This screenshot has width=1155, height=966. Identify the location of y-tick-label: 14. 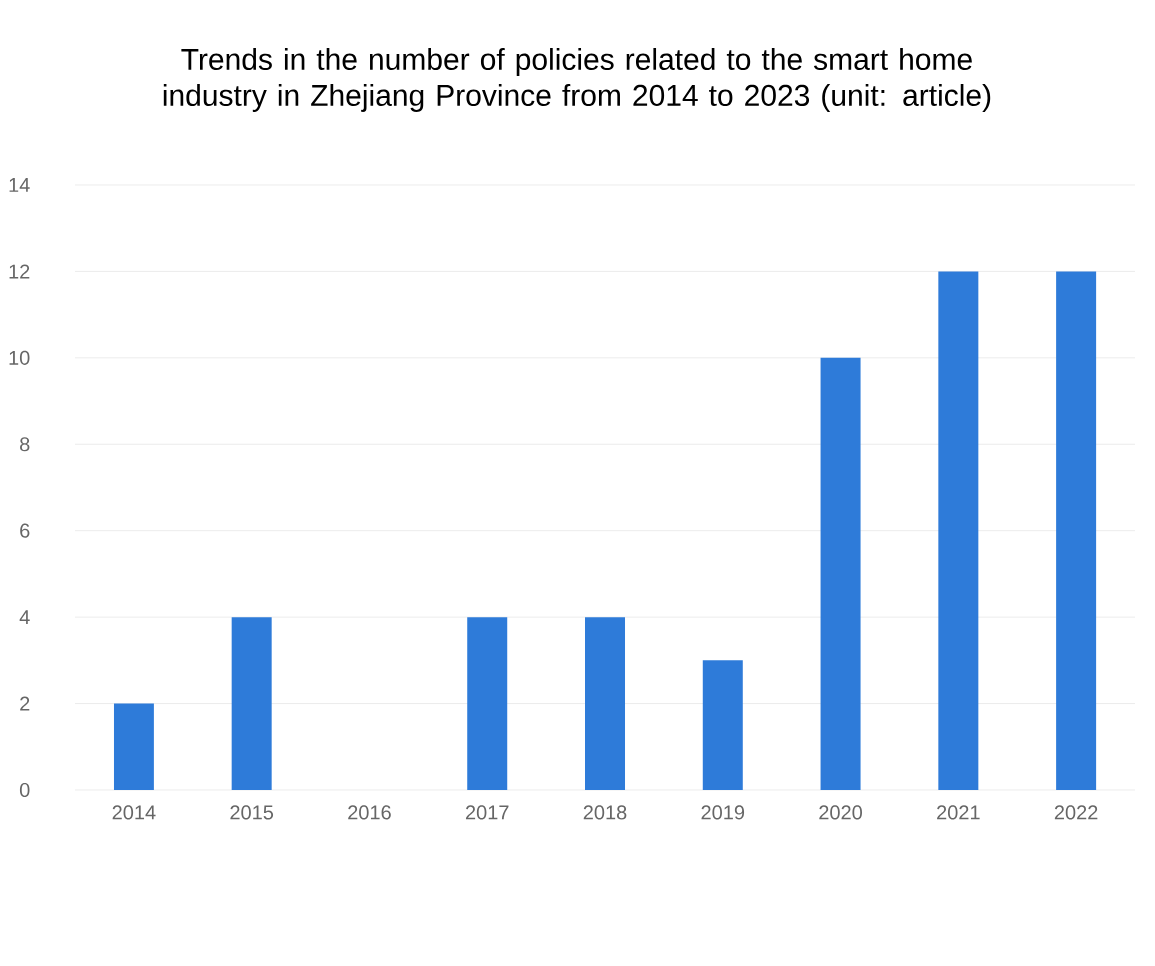
(19, 185).